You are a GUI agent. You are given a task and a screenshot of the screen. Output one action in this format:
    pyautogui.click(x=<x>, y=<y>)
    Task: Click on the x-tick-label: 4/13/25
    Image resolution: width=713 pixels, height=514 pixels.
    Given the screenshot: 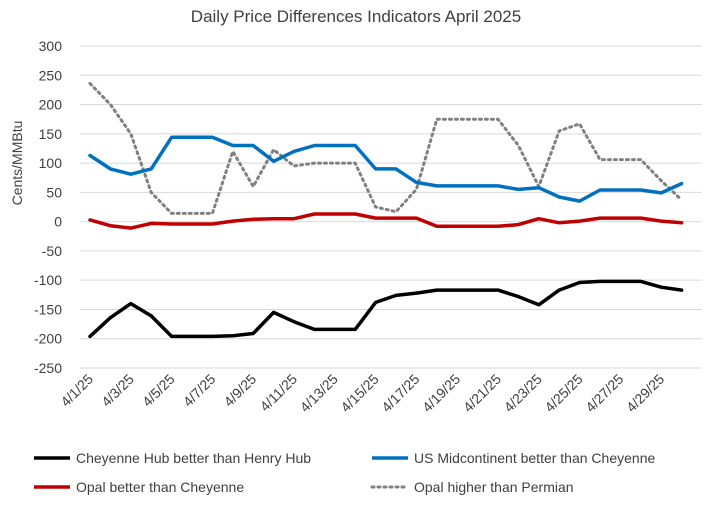 What is the action you would take?
    pyautogui.click(x=319, y=393)
    